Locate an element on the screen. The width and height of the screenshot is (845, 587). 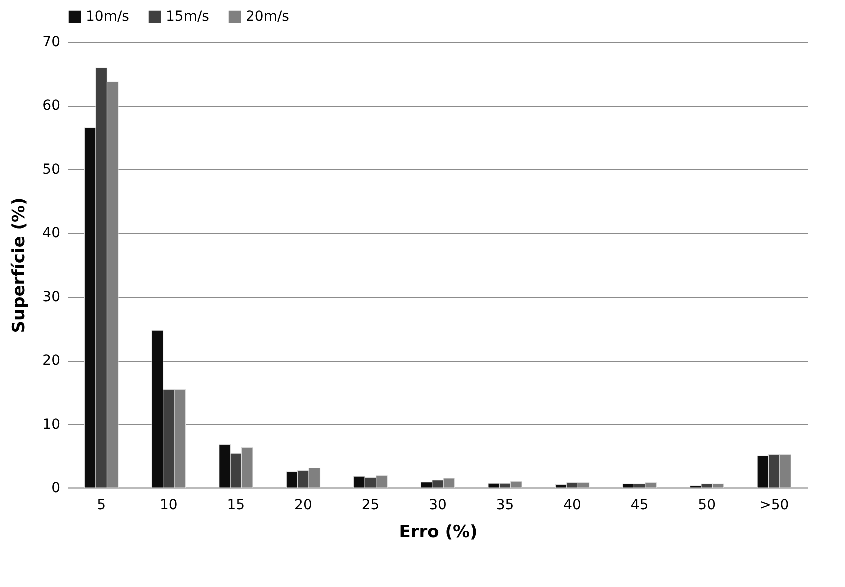
y-tick-label: 10 is located at coordinates (51, 424).